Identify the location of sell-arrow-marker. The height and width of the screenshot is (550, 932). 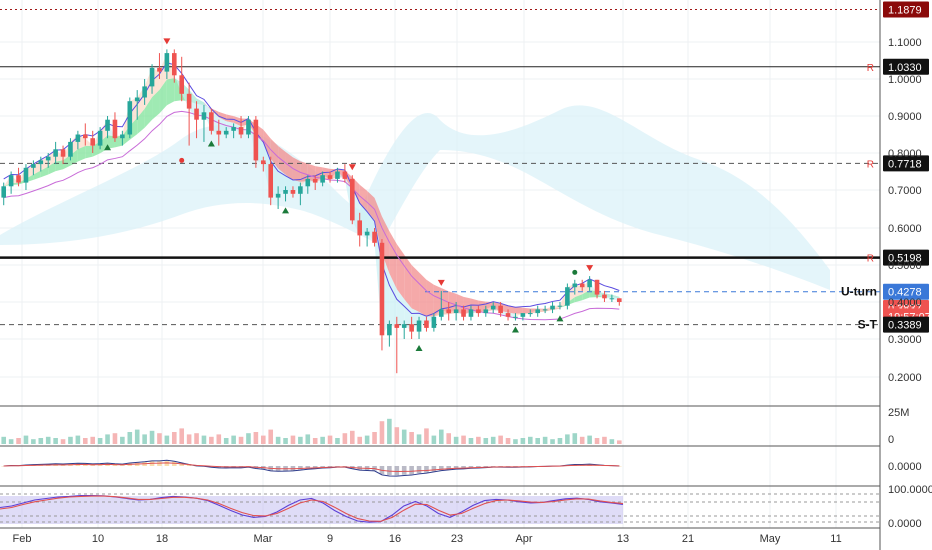
(590, 268).